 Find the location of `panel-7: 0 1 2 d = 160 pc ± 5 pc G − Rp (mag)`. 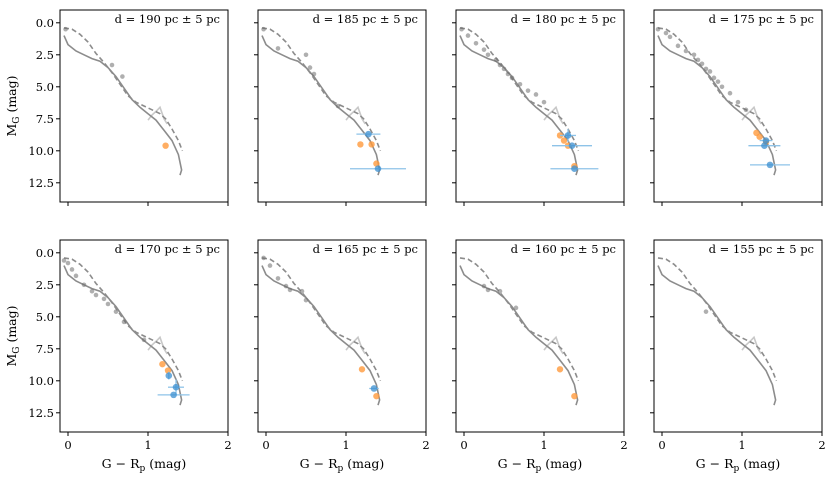

panel-7: 0 1 2 d = 160 pc ± 5 pc G − Rp (mag) is located at coordinates (540, 356).